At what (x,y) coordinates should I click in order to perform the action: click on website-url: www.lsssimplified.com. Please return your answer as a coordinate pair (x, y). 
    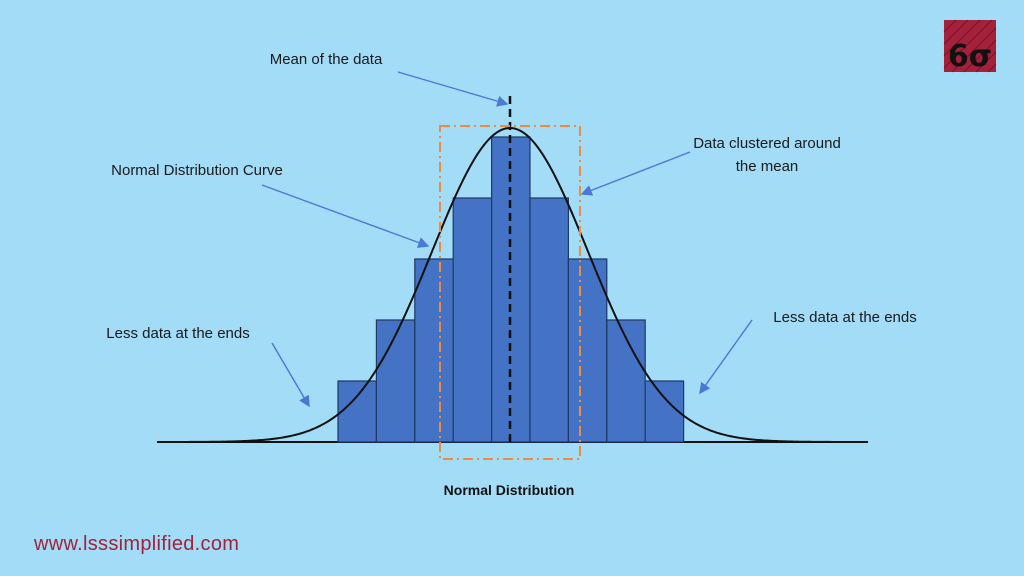
    Looking at the image, I should click on (136, 544).